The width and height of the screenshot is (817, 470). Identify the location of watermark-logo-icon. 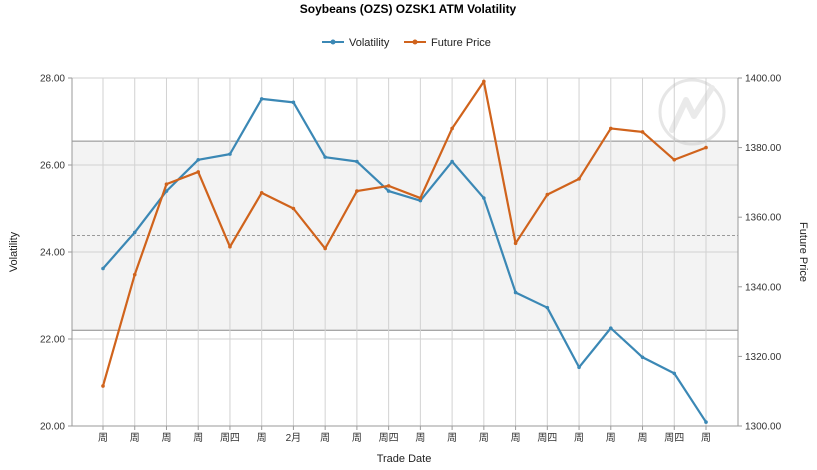
(692, 112).